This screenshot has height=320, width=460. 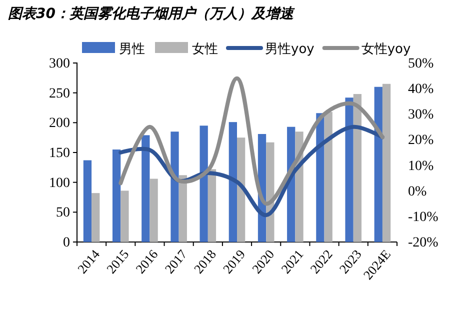 I want to click on legend-label: 男性, so click(x=132, y=49).